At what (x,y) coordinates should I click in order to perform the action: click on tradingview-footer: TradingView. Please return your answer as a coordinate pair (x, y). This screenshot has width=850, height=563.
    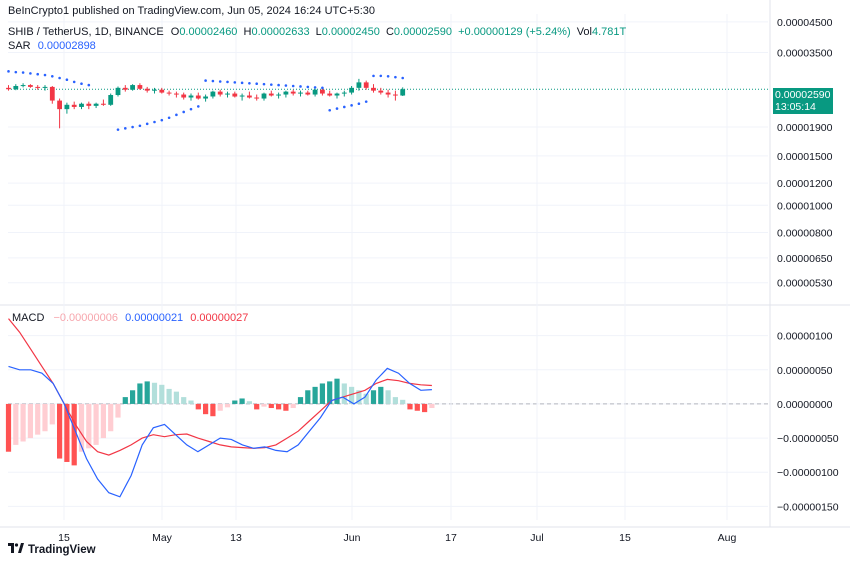
    Looking at the image, I should click on (52, 549).